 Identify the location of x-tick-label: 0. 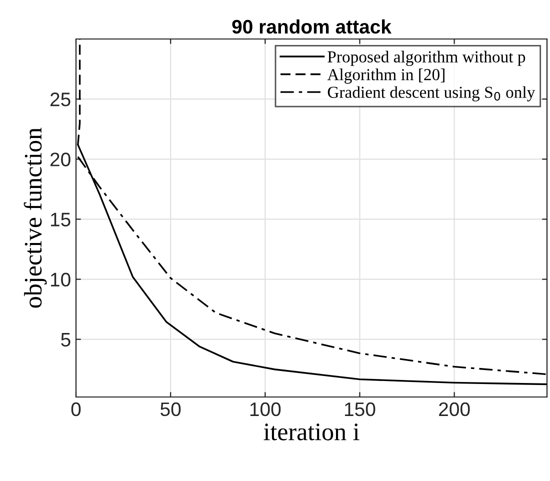
(76, 409).